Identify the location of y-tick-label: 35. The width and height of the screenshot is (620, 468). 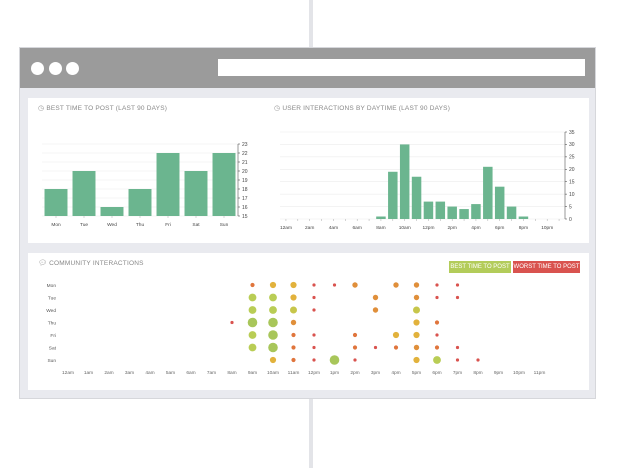
(572, 133).